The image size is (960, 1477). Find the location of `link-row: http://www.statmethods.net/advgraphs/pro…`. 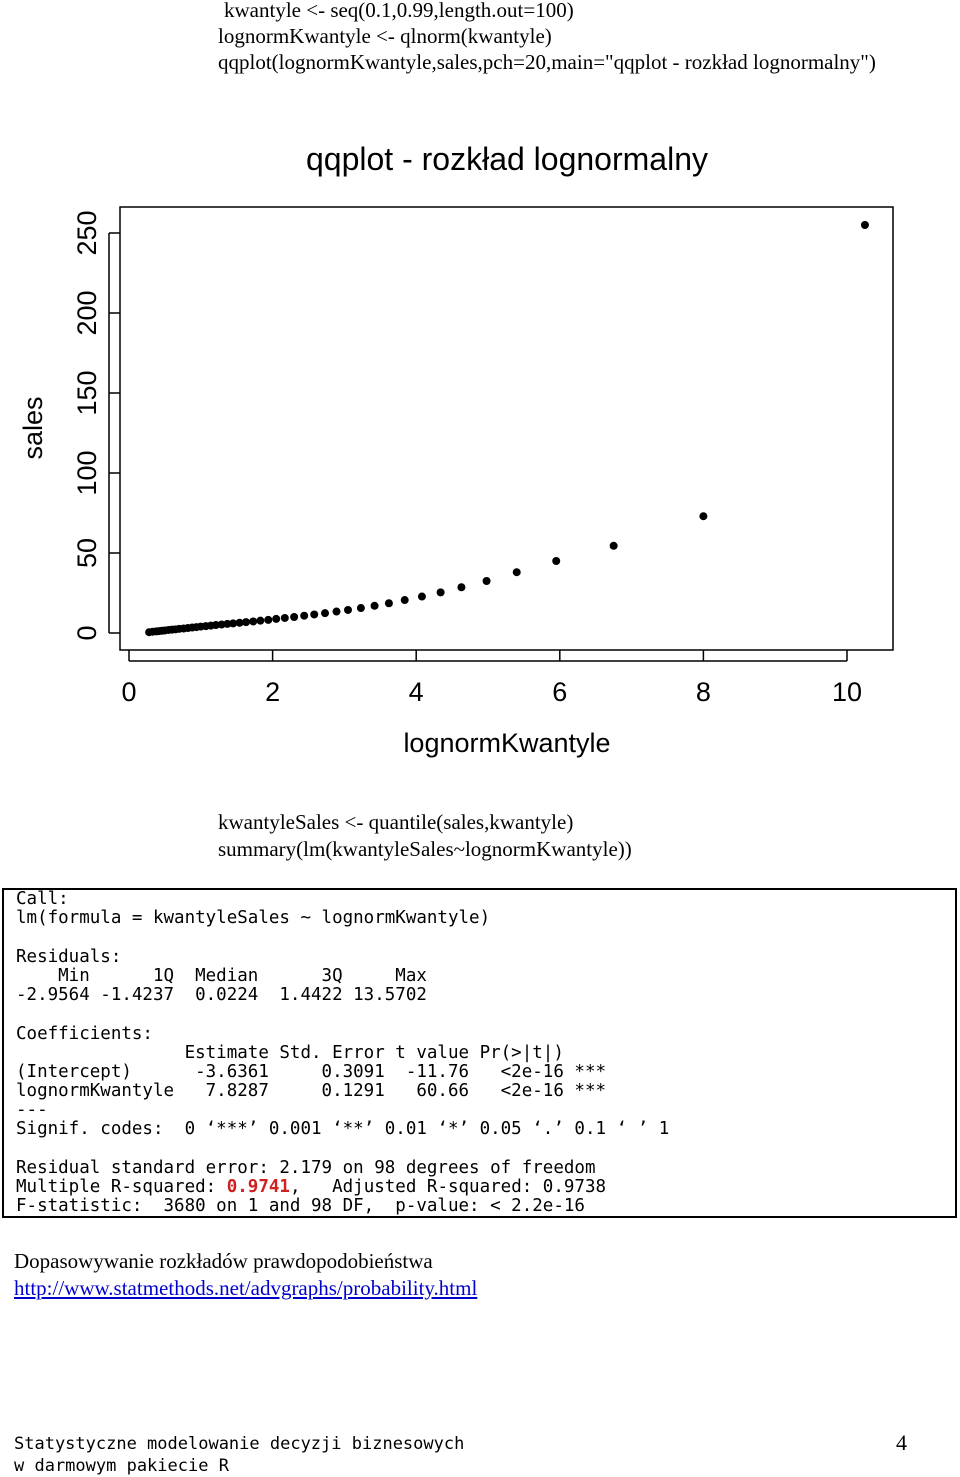

link-row: http://www.statmethods.net/advgraphs/pro… is located at coordinates (487, 1288).